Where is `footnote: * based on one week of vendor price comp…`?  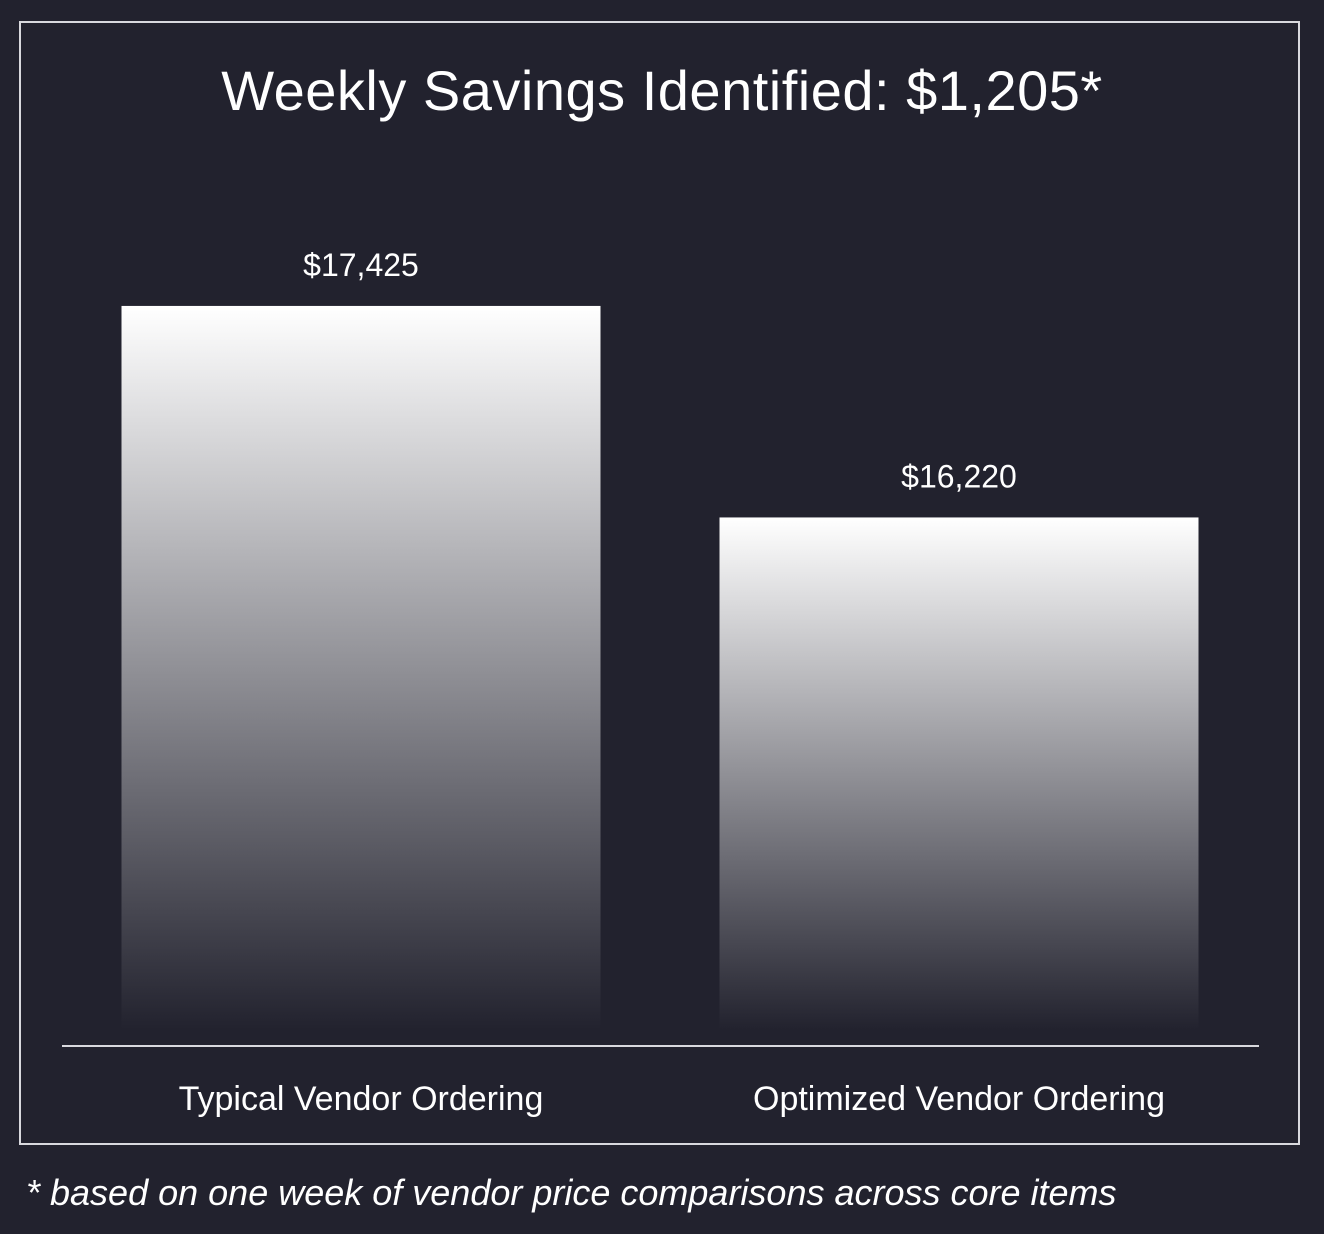
footnote: * based on one week of vendor price comp… is located at coordinates (571, 1192).